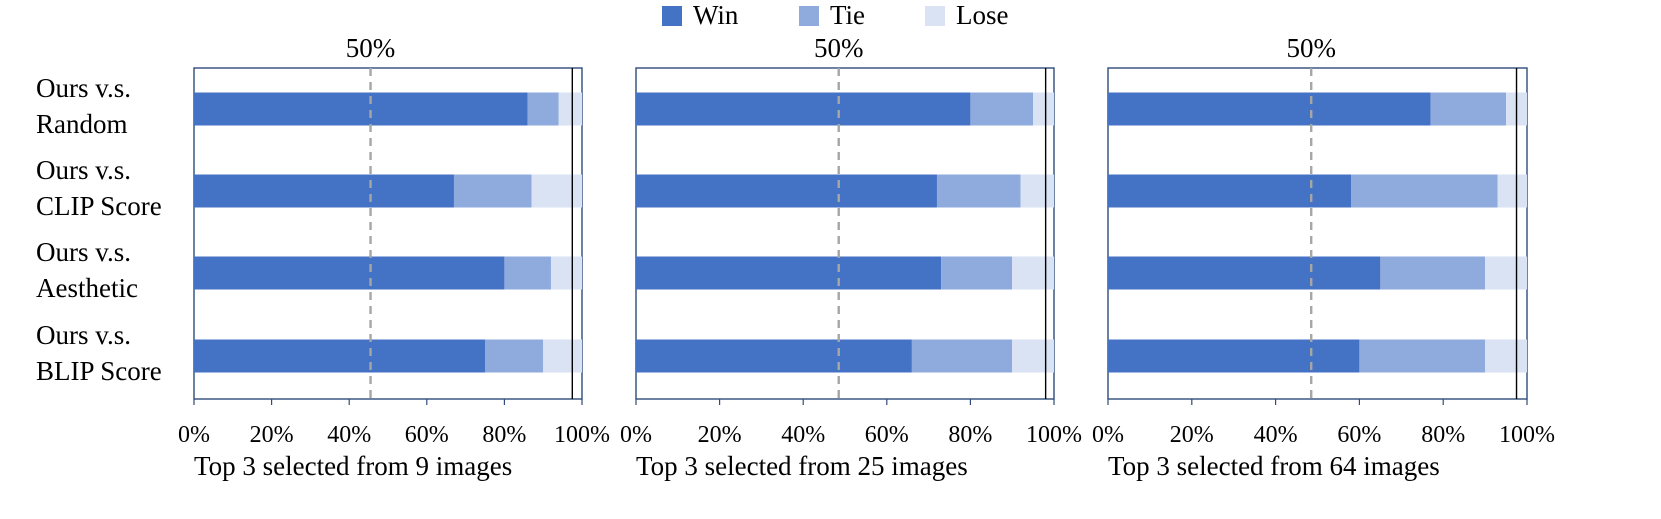 This screenshot has width=1661, height=519. Describe the element at coordinates (1274, 466) in the screenshot. I see `x-axis-label: Top 3 selected from 64 images` at that location.